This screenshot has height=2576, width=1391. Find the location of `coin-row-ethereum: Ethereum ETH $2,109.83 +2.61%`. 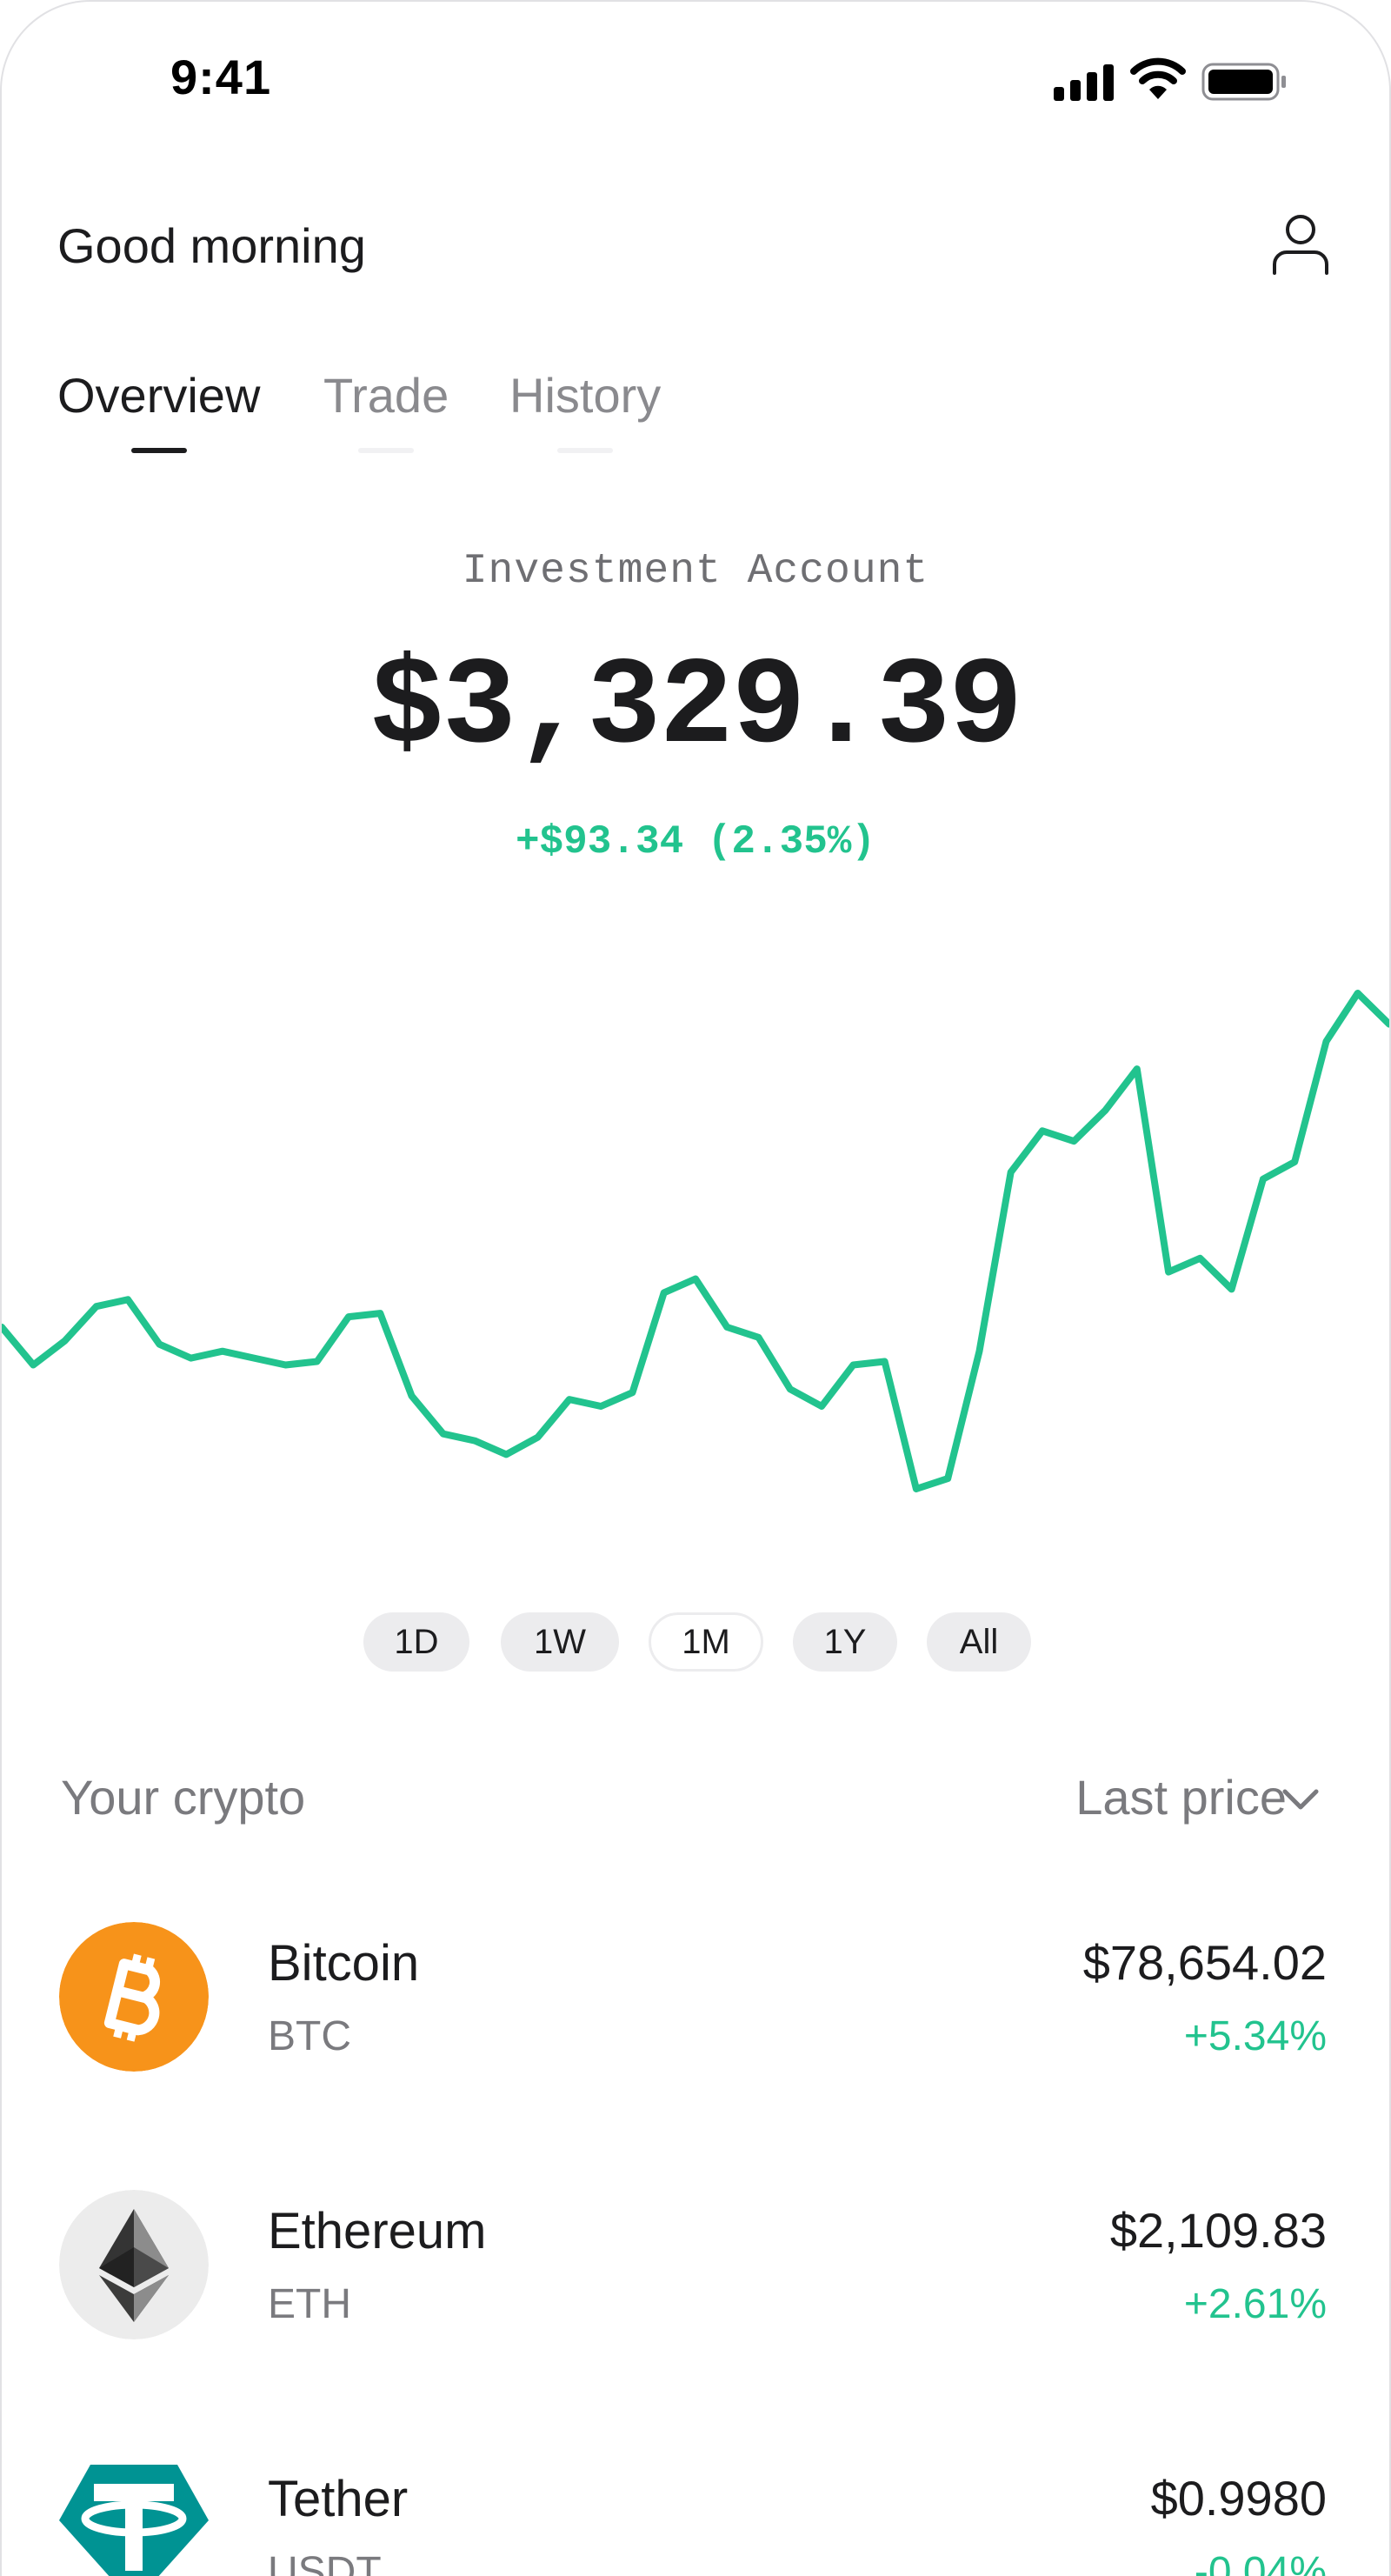

coin-row-ethereum: Ethereum ETH $2,109.83 +2.61% is located at coordinates (695, 2270).